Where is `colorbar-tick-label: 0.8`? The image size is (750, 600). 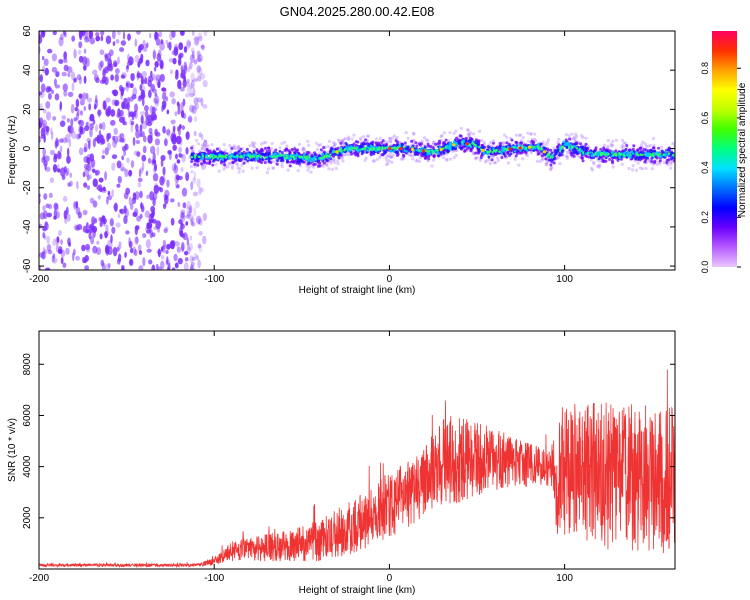
colorbar-tick-label: 0.8 is located at coordinates (705, 68).